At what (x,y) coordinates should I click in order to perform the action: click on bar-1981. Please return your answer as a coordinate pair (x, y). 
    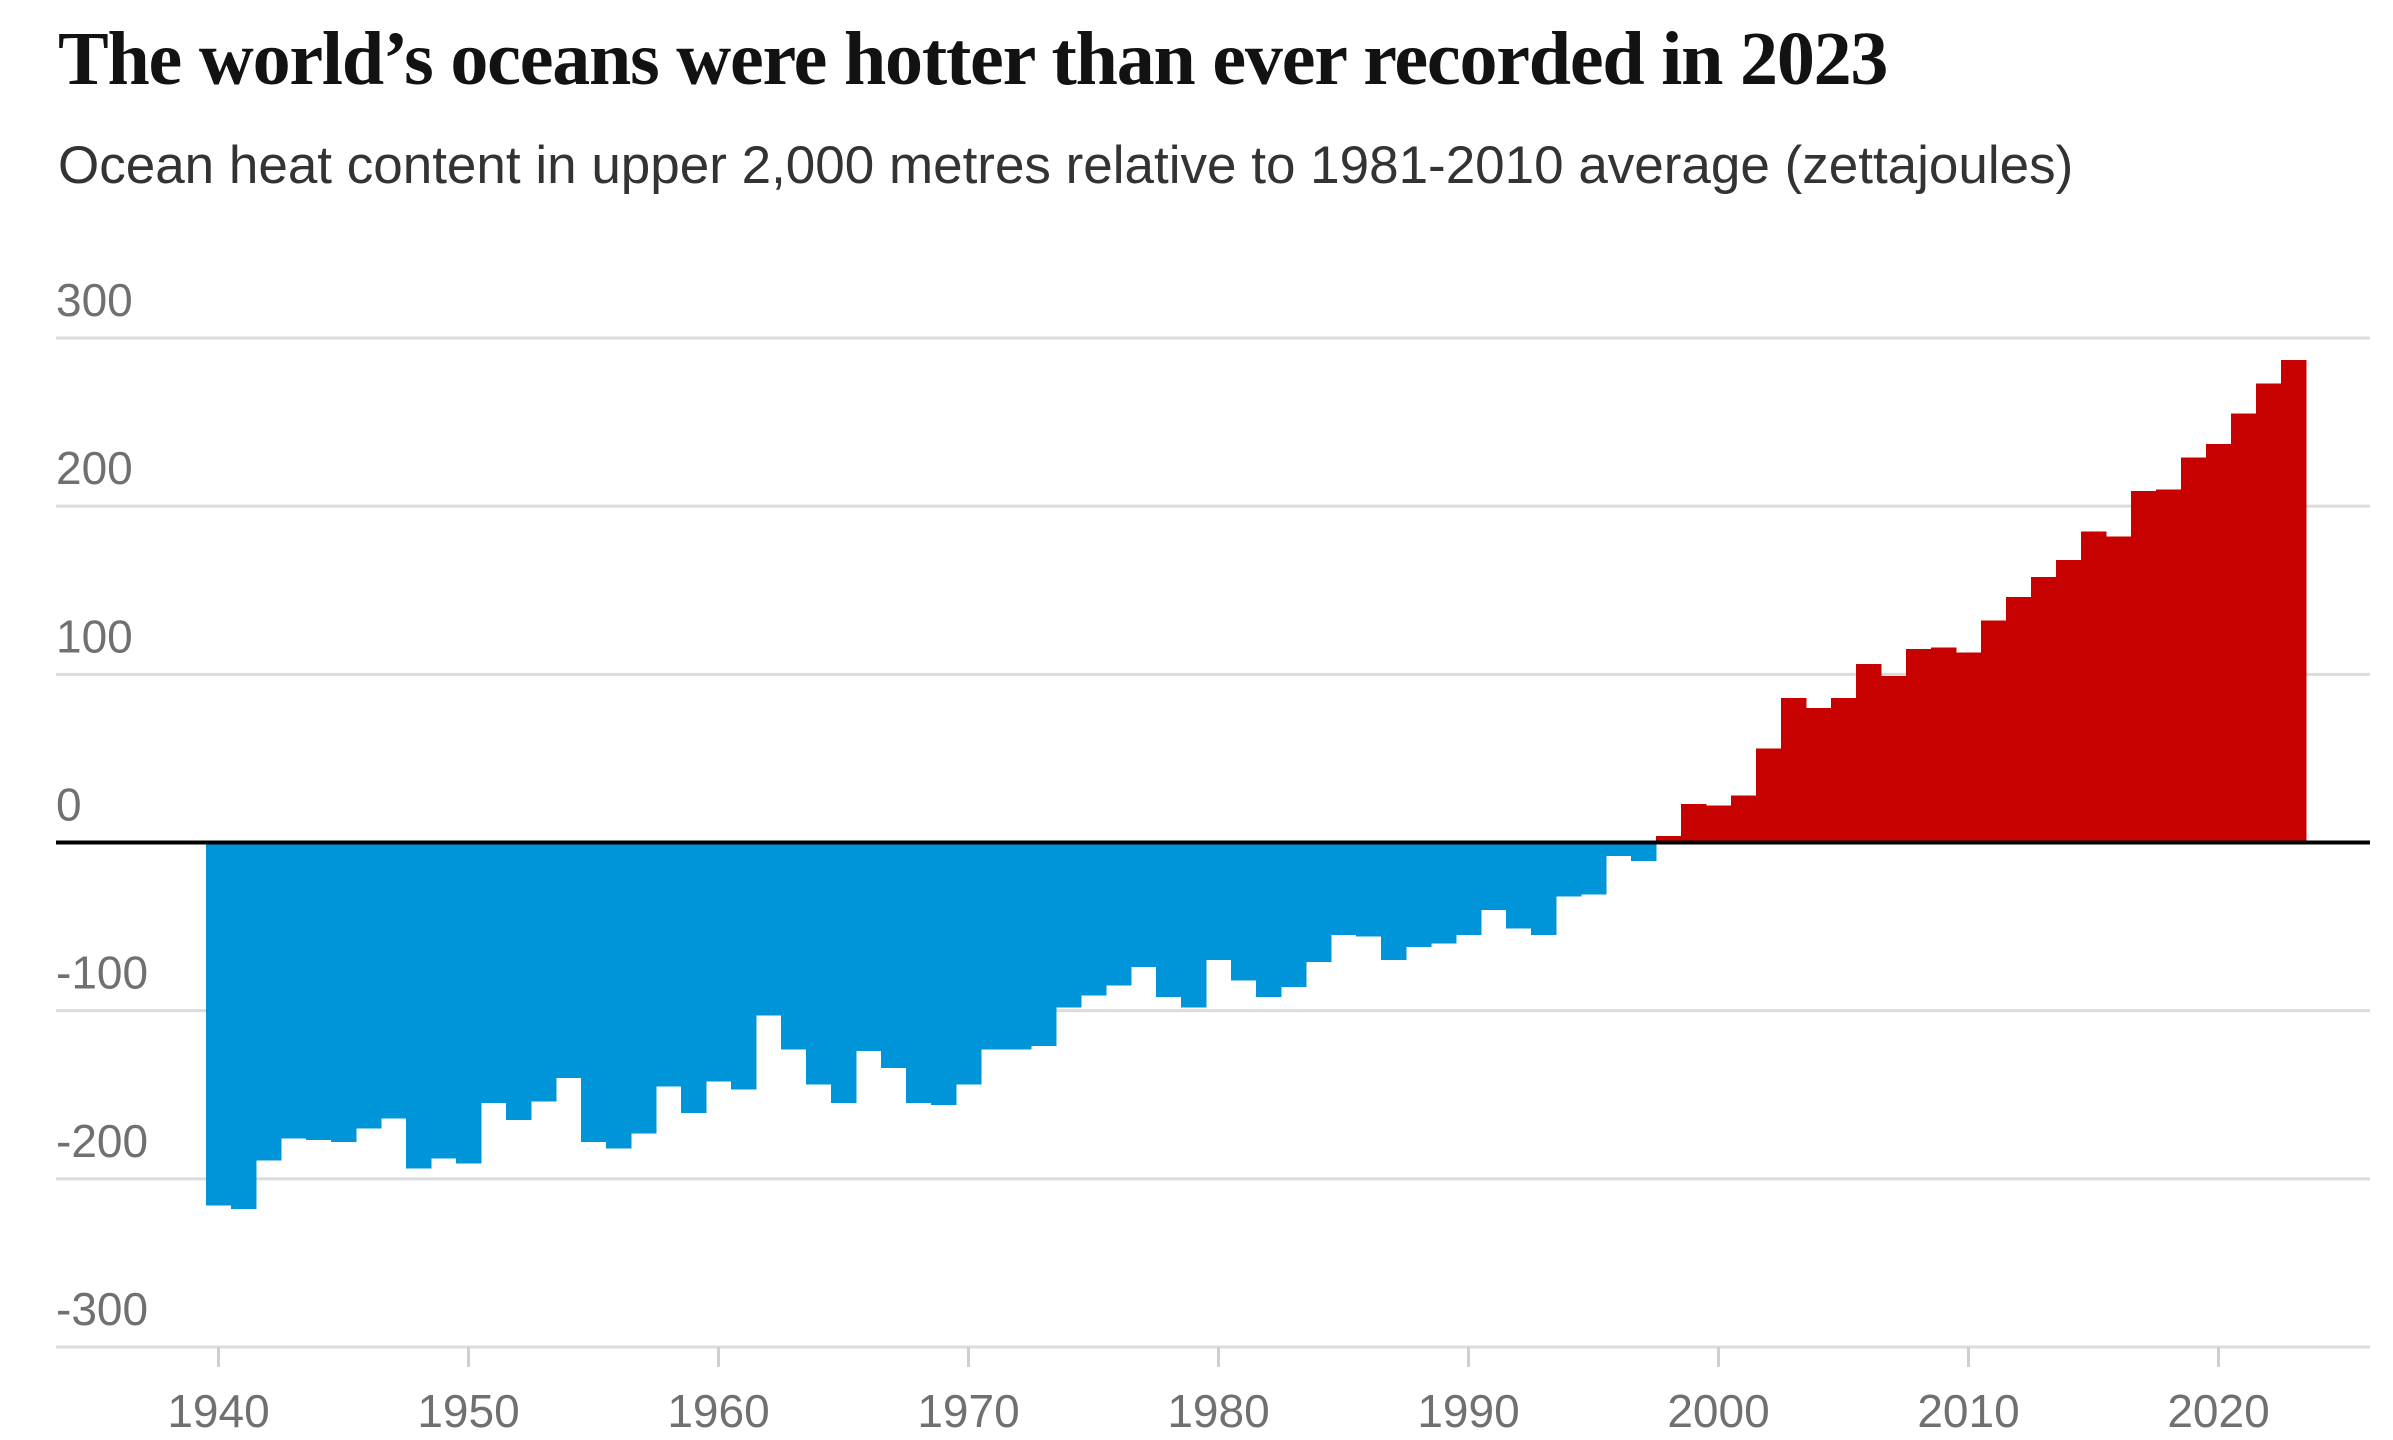
    Looking at the image, I should click on (1244, 911).